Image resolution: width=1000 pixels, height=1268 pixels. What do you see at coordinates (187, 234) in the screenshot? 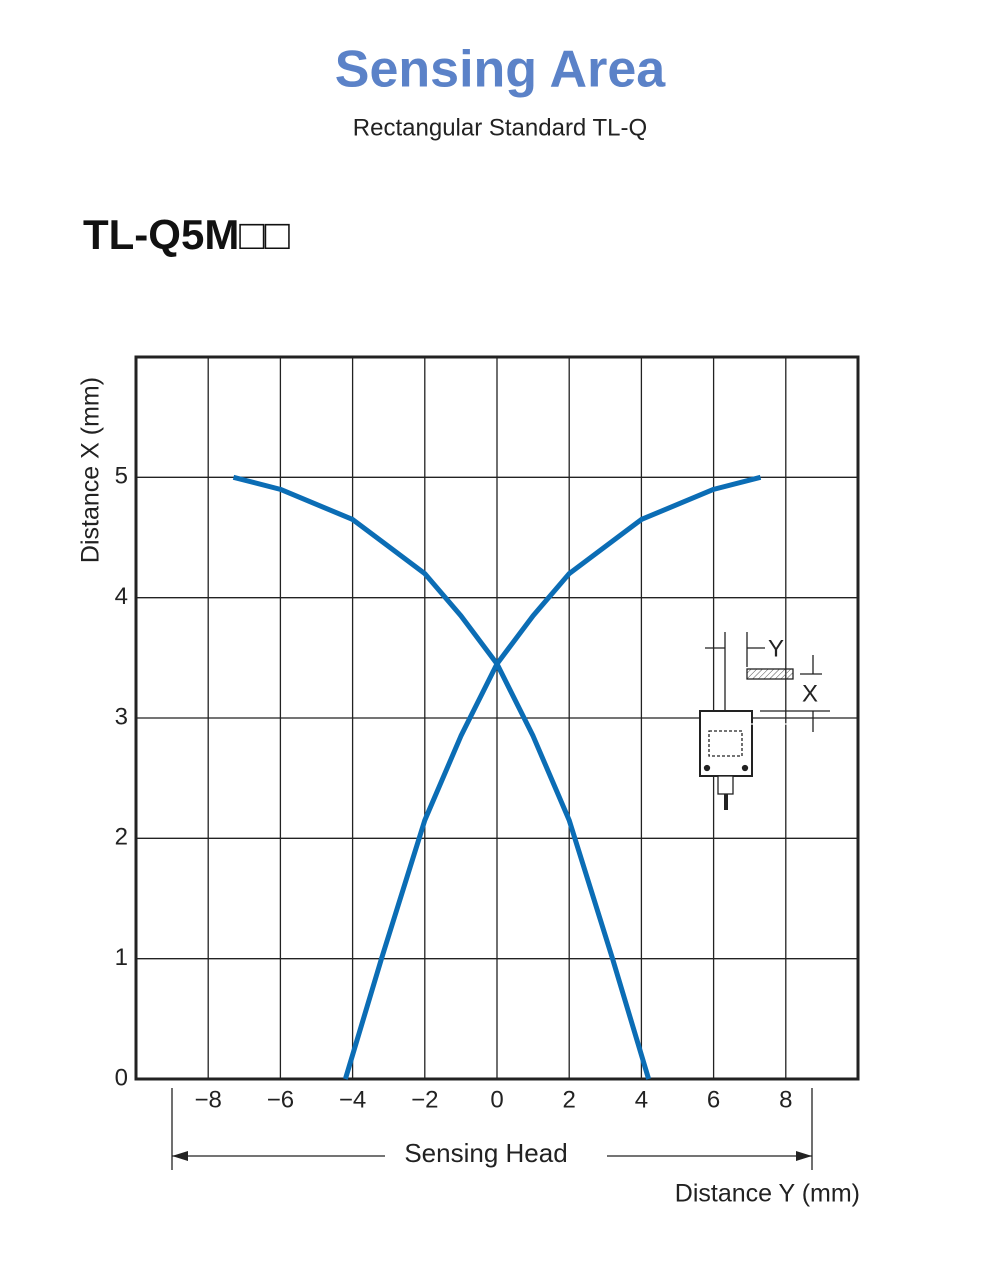
I see `model-name: TL-Q5M□□` at bounding box center [187, 234].